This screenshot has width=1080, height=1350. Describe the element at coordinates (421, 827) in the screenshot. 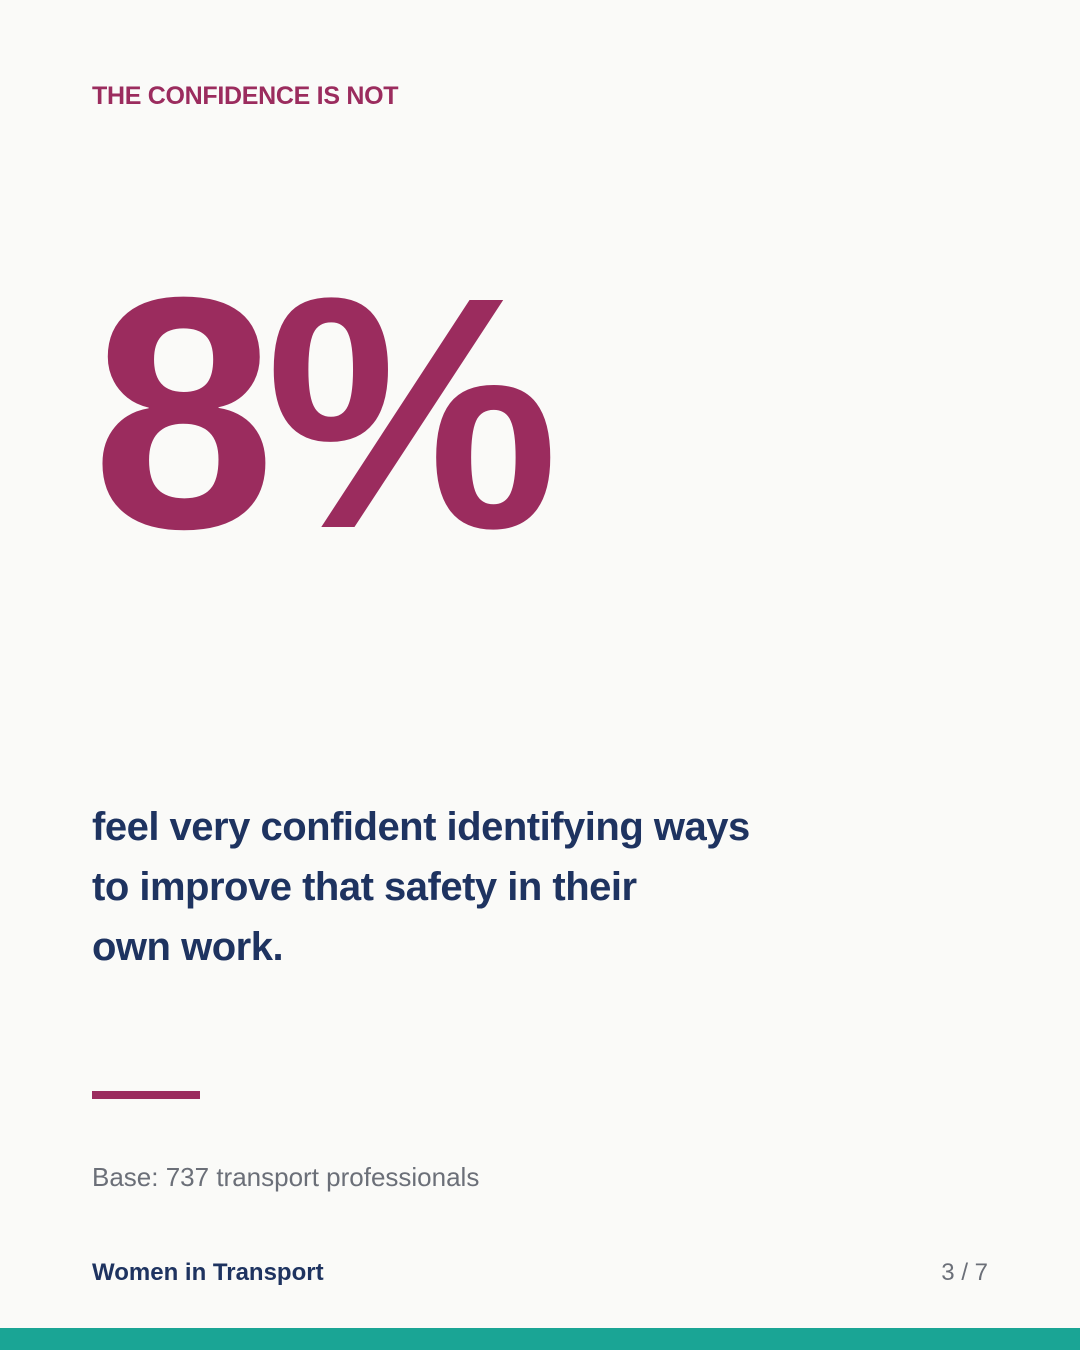

I see `description-line: feel very confident identifying ways` at that location.